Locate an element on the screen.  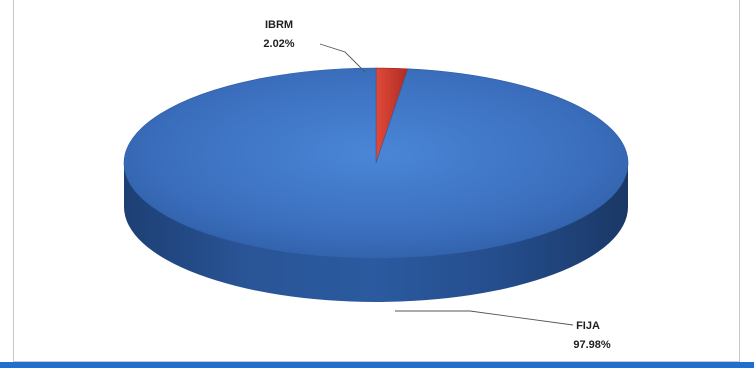
slice-label-ibrm: IBRM is located at coordinates (279, 25).